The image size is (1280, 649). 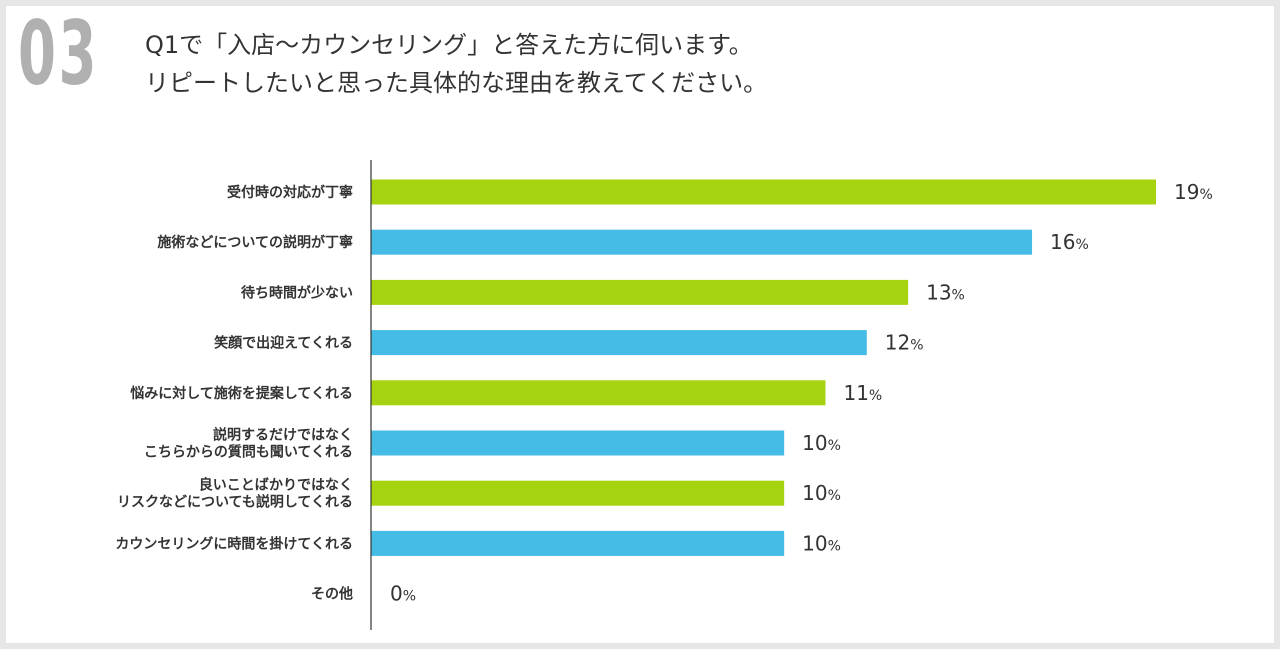 I want to click on category-label: こちらからの質問も聞いてくれる, so click(x=248, y=452).